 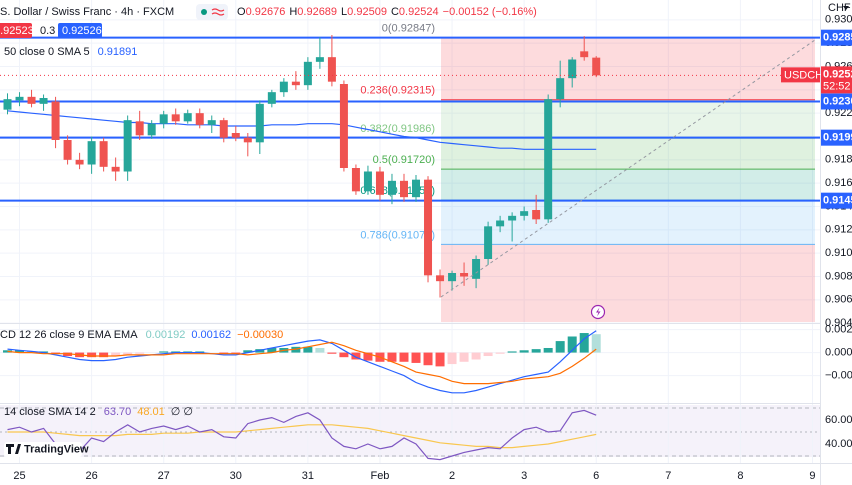 What do you see at coordinates (47, 31) in the screenshot?
I see `spread: 0.3` at bounding box center [47, 31].